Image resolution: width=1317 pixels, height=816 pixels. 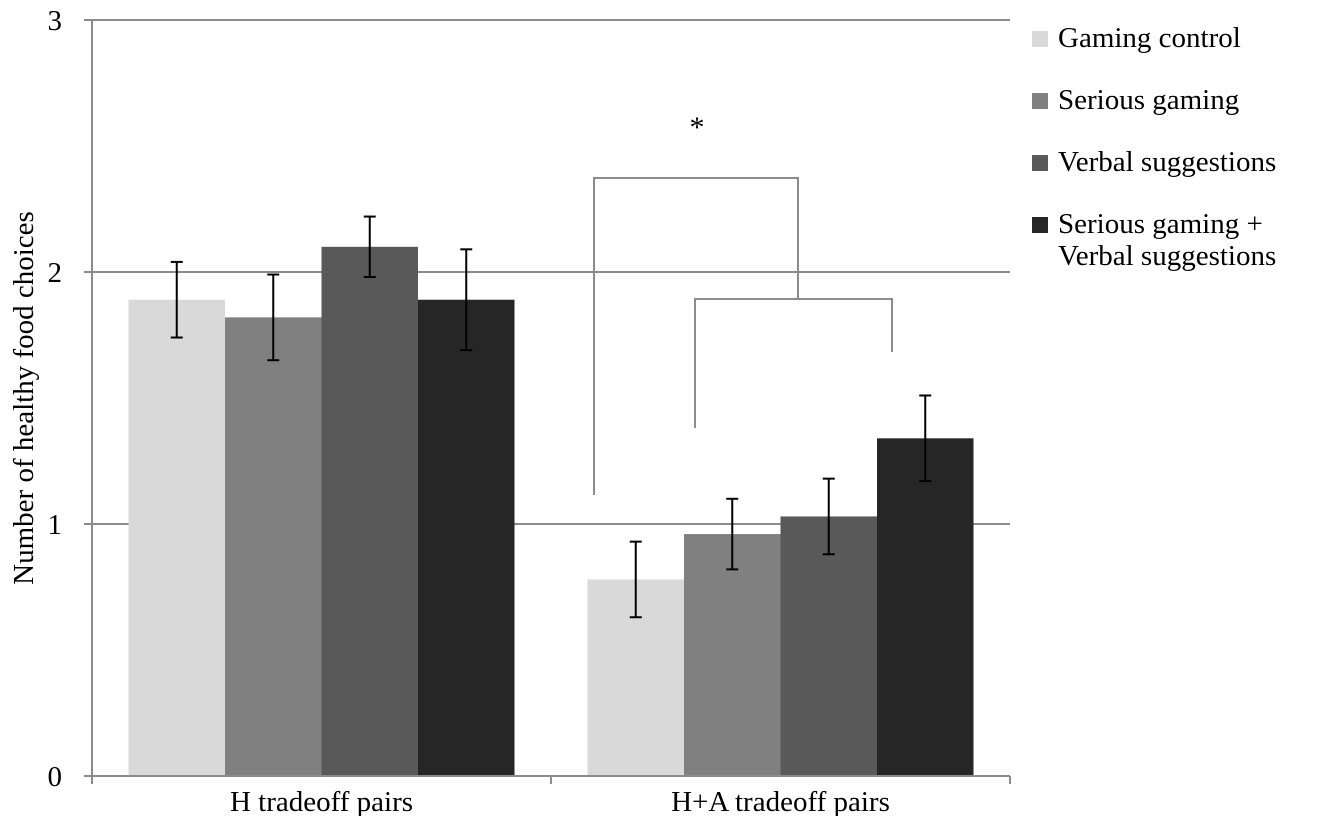 What do you see at coordinates (925, 607) in the screenshot?
I see `bar-h-a-tradeoff-pairs-serious-gaming-verbal-suggestions` at bounding box center [925, 607].